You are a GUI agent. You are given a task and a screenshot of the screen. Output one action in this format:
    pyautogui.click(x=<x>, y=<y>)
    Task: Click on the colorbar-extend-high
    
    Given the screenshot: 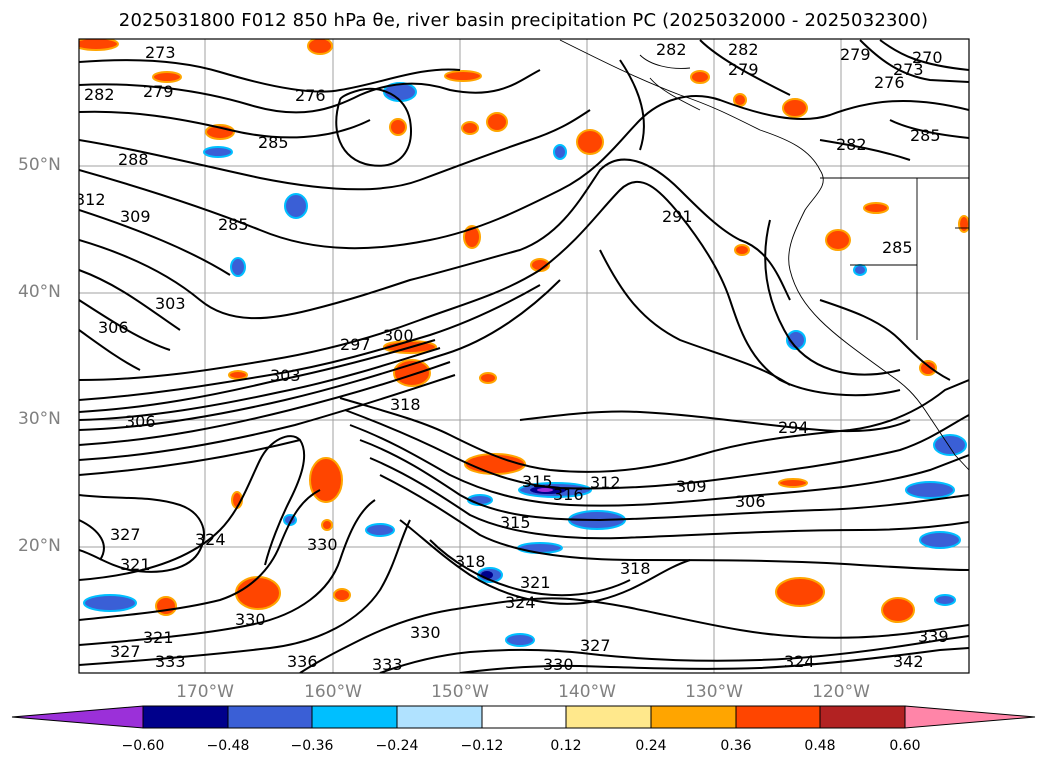 What is the action you would take?
    pyautogui.click(x=970, y=717)
    